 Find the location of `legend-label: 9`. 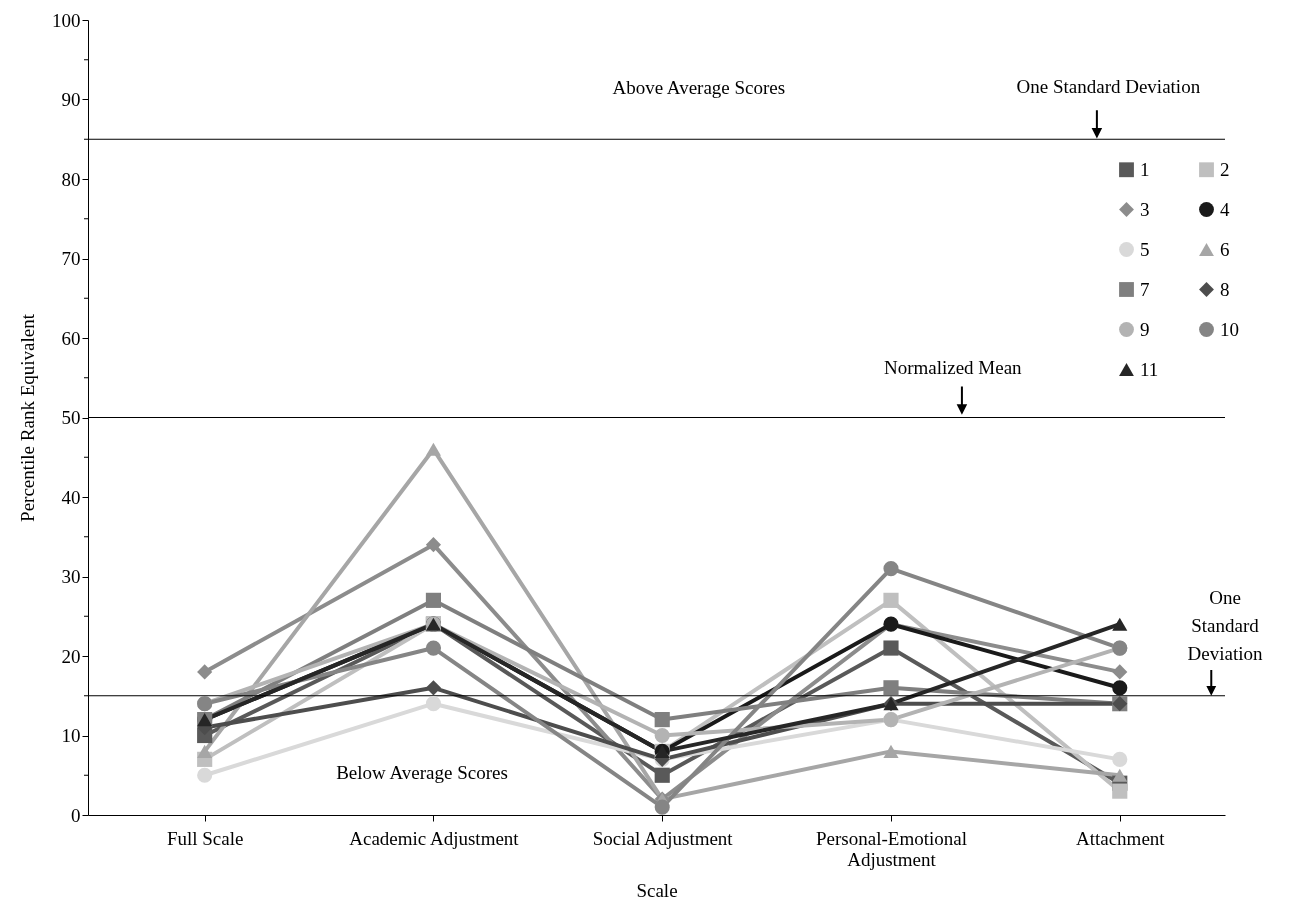

legend-label: 9 is located at coordinates (1145, 329).